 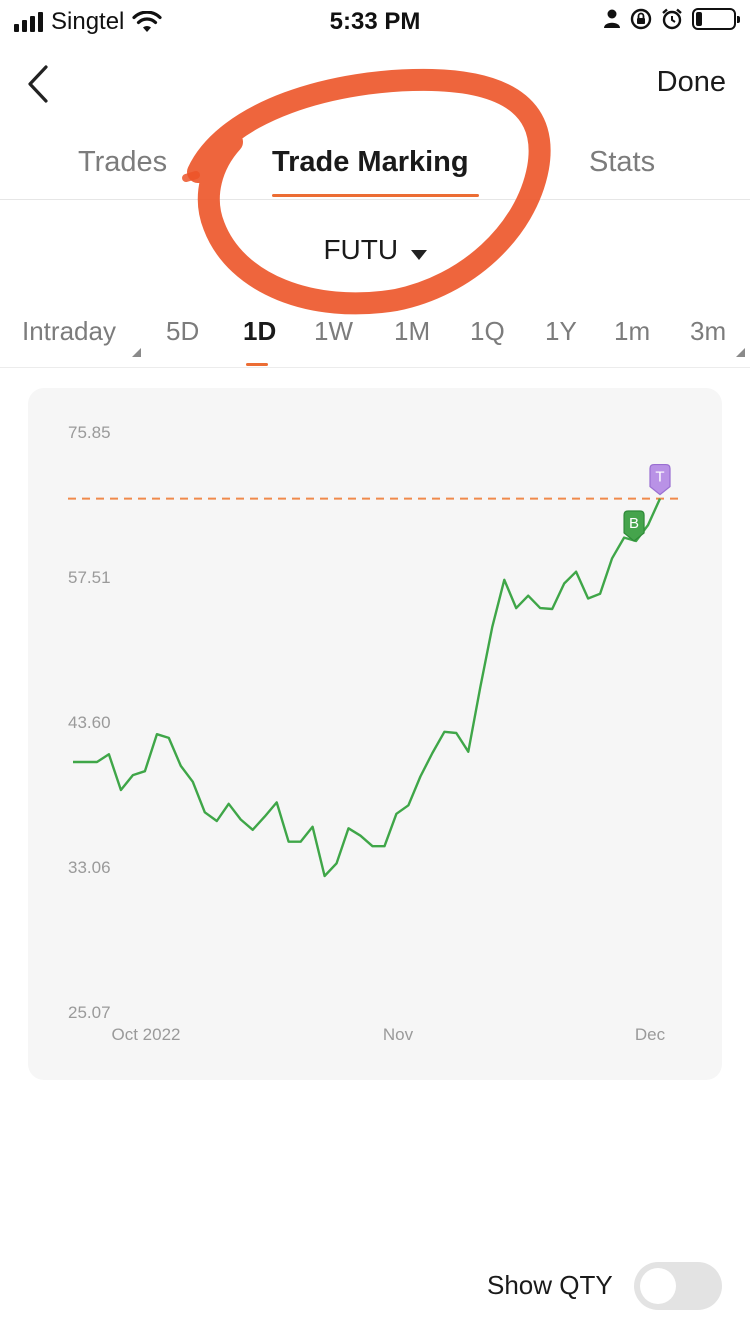 What do you see at coordinates (550, 1285) in the screenshot?
I see `show-qty-label: Show QTY` at bounding box center [550, 1285].